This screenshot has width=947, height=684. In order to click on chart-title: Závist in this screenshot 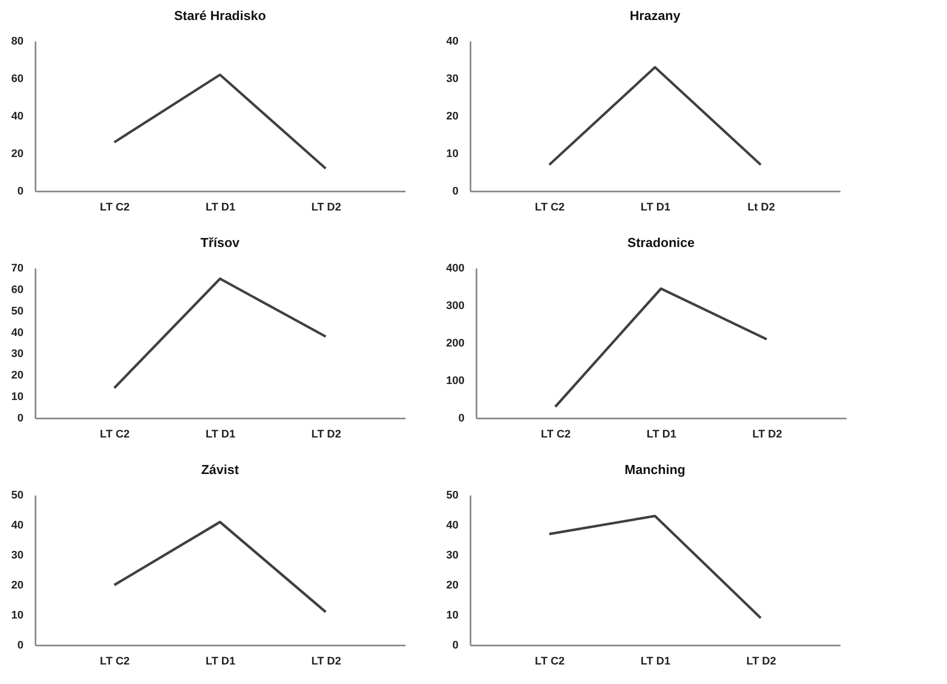, I will do `click(220, 469)`.